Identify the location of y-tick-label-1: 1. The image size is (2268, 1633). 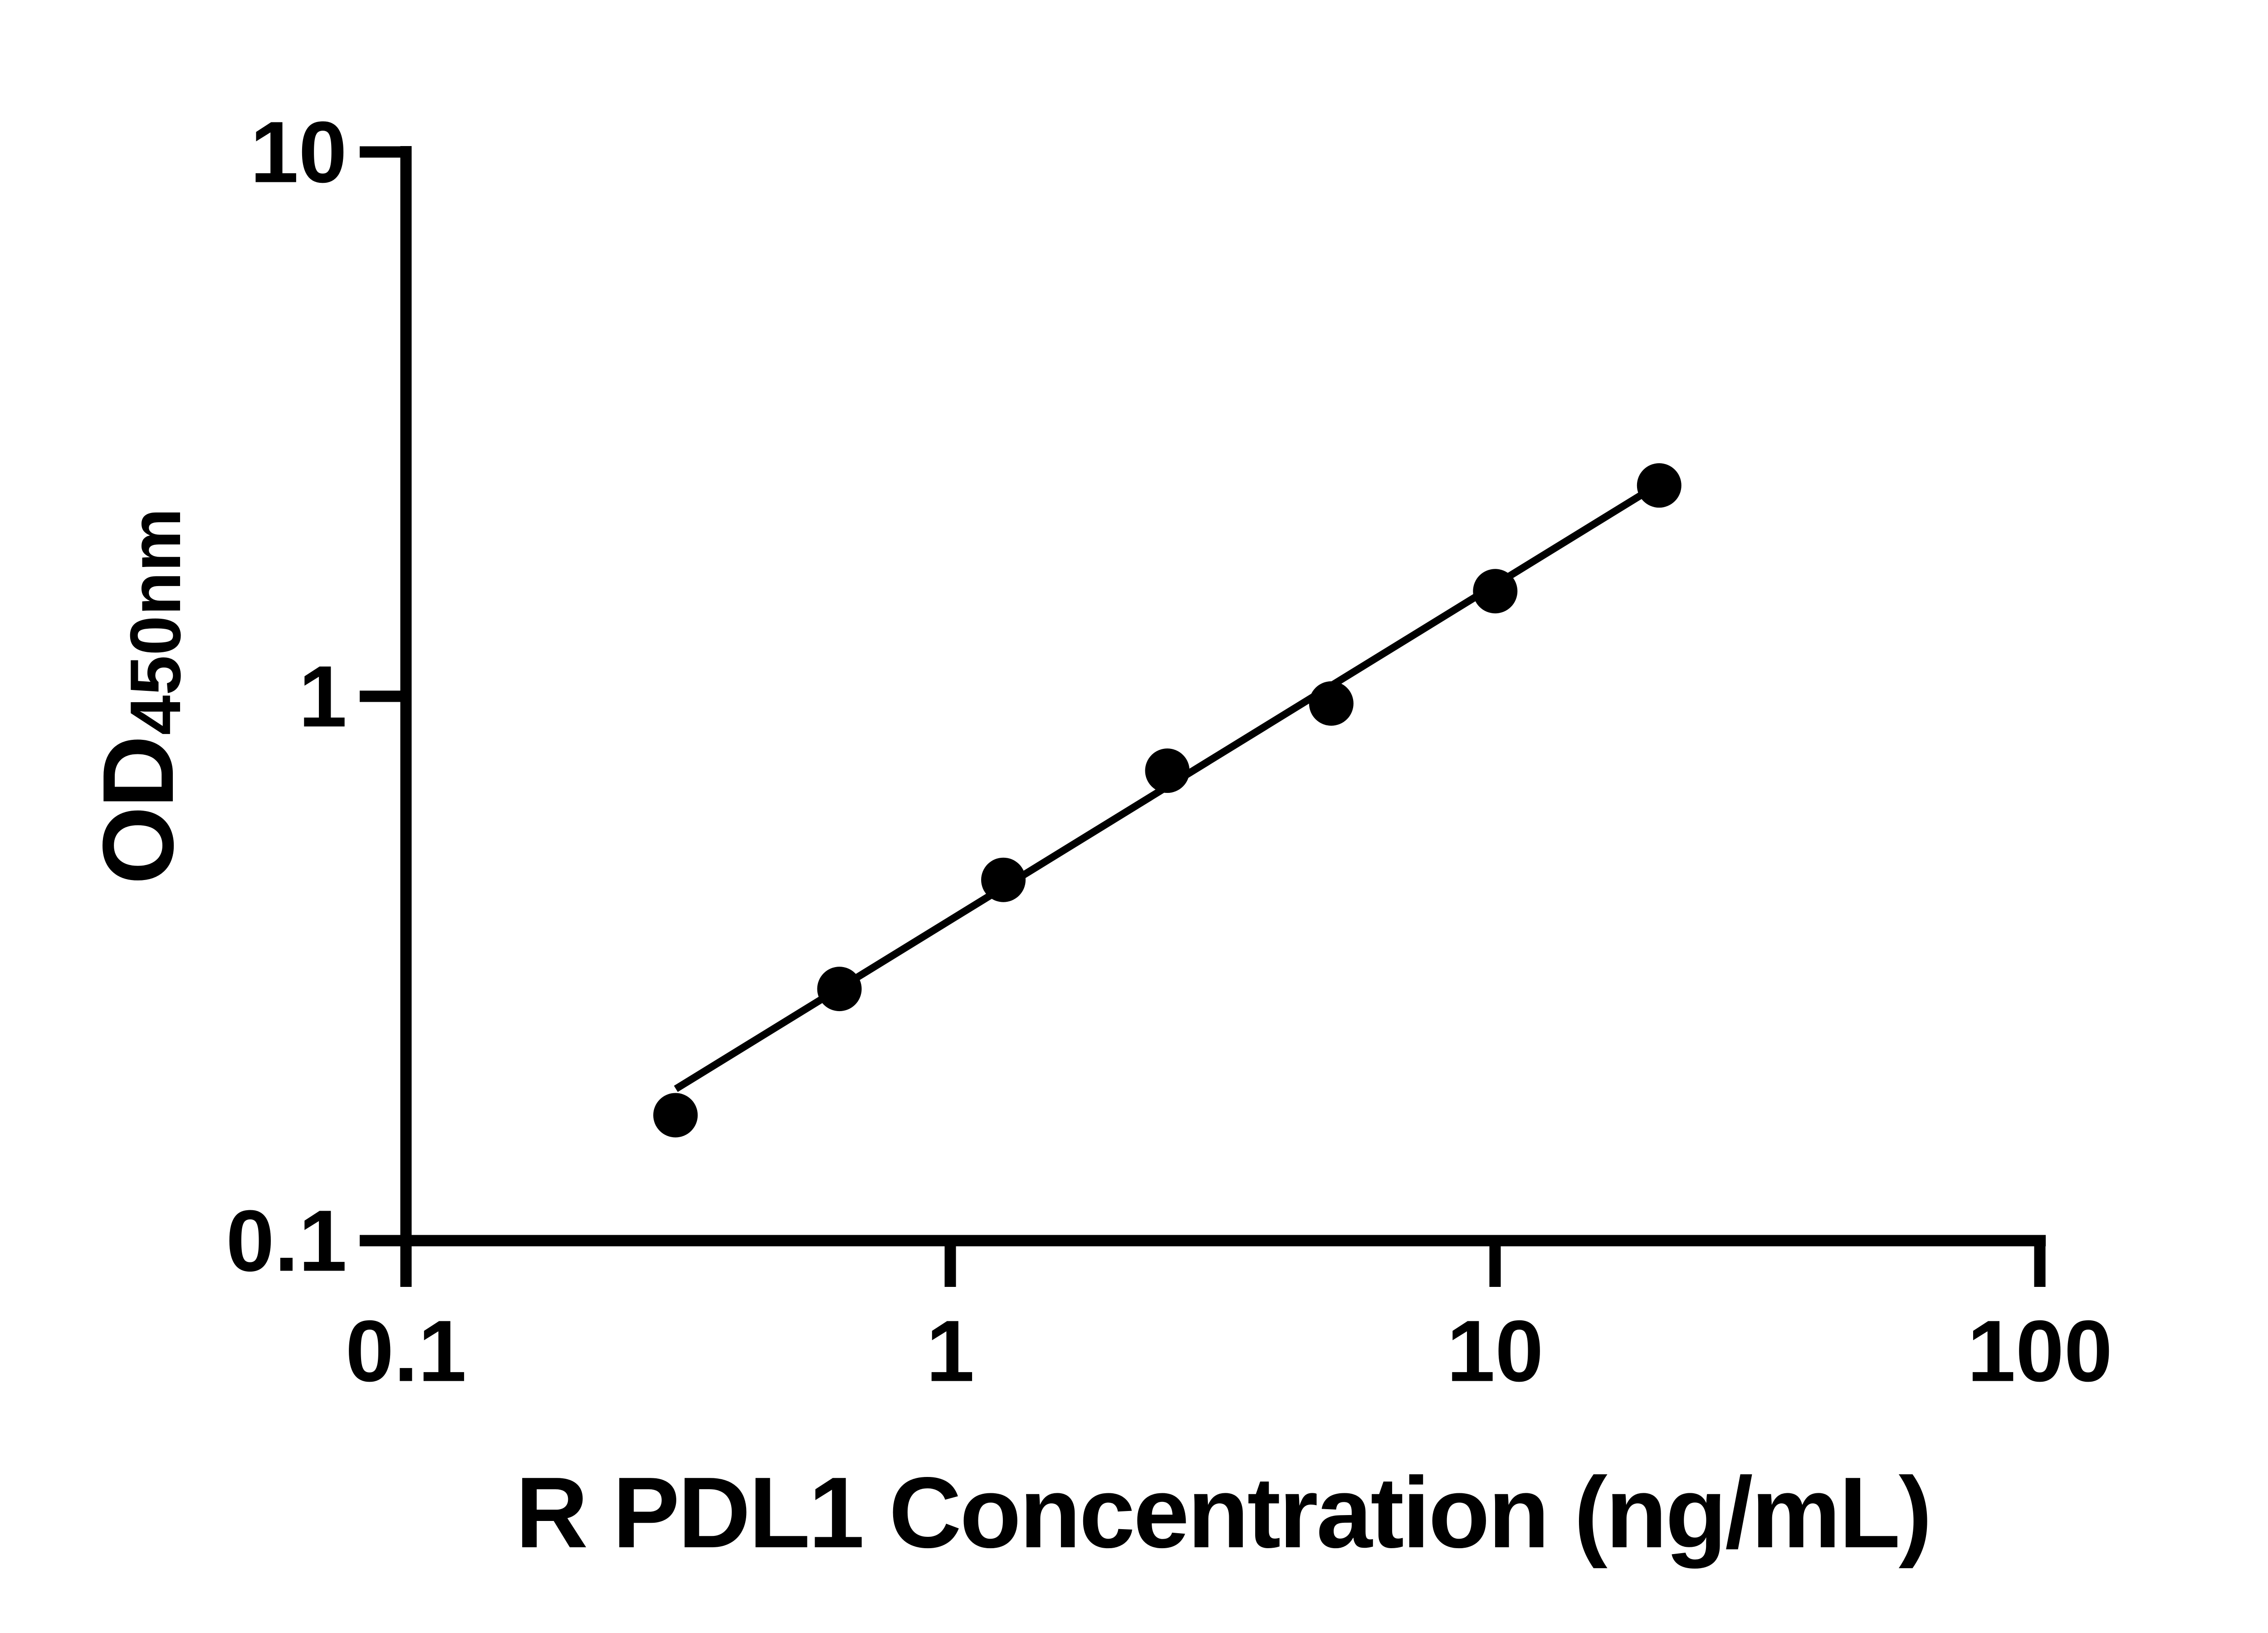
(323, 696).